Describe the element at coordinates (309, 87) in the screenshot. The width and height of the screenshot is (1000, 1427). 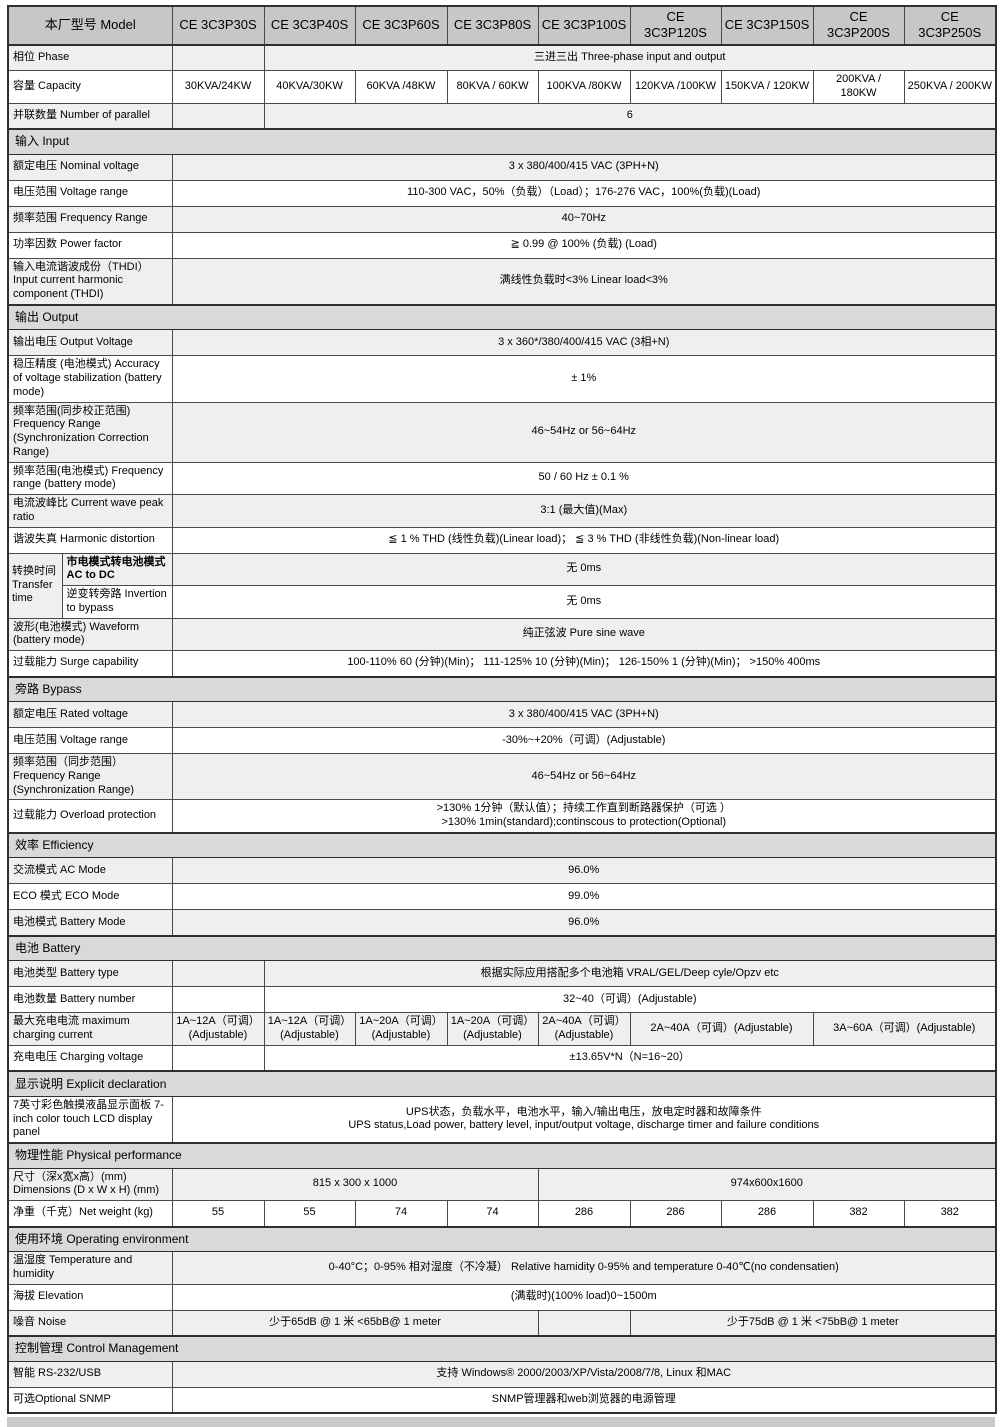
I see `value-cell: 40KVA/30KW` at that location.